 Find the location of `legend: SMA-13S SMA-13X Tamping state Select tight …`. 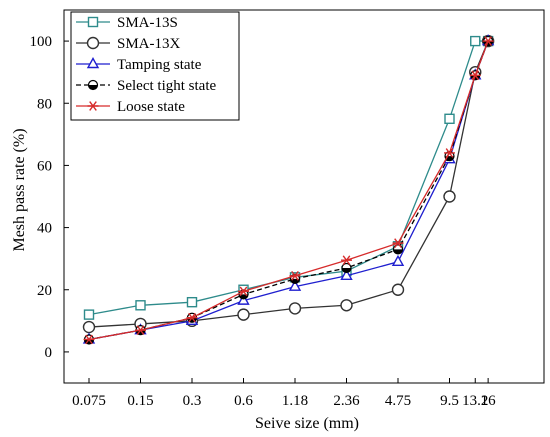

legend: SMA-13S SMA-13X Tamping state Select tight … is located at coordinates (155, 66).